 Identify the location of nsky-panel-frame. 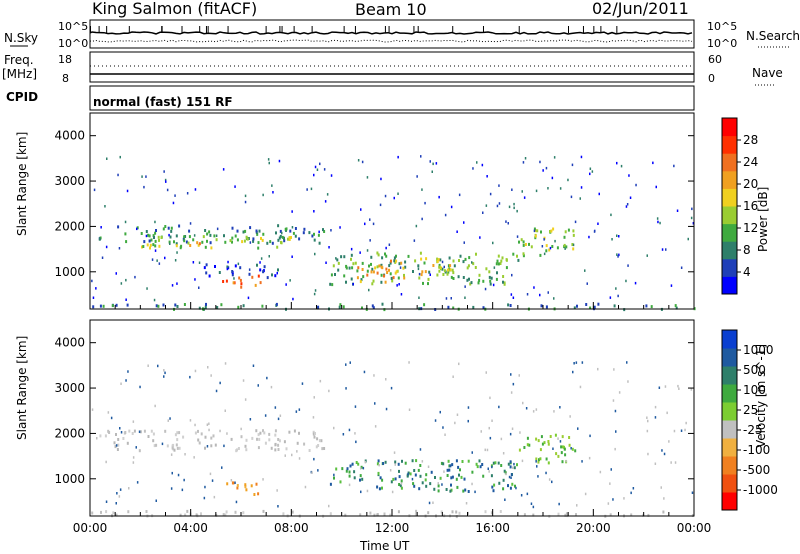
(392, 34).